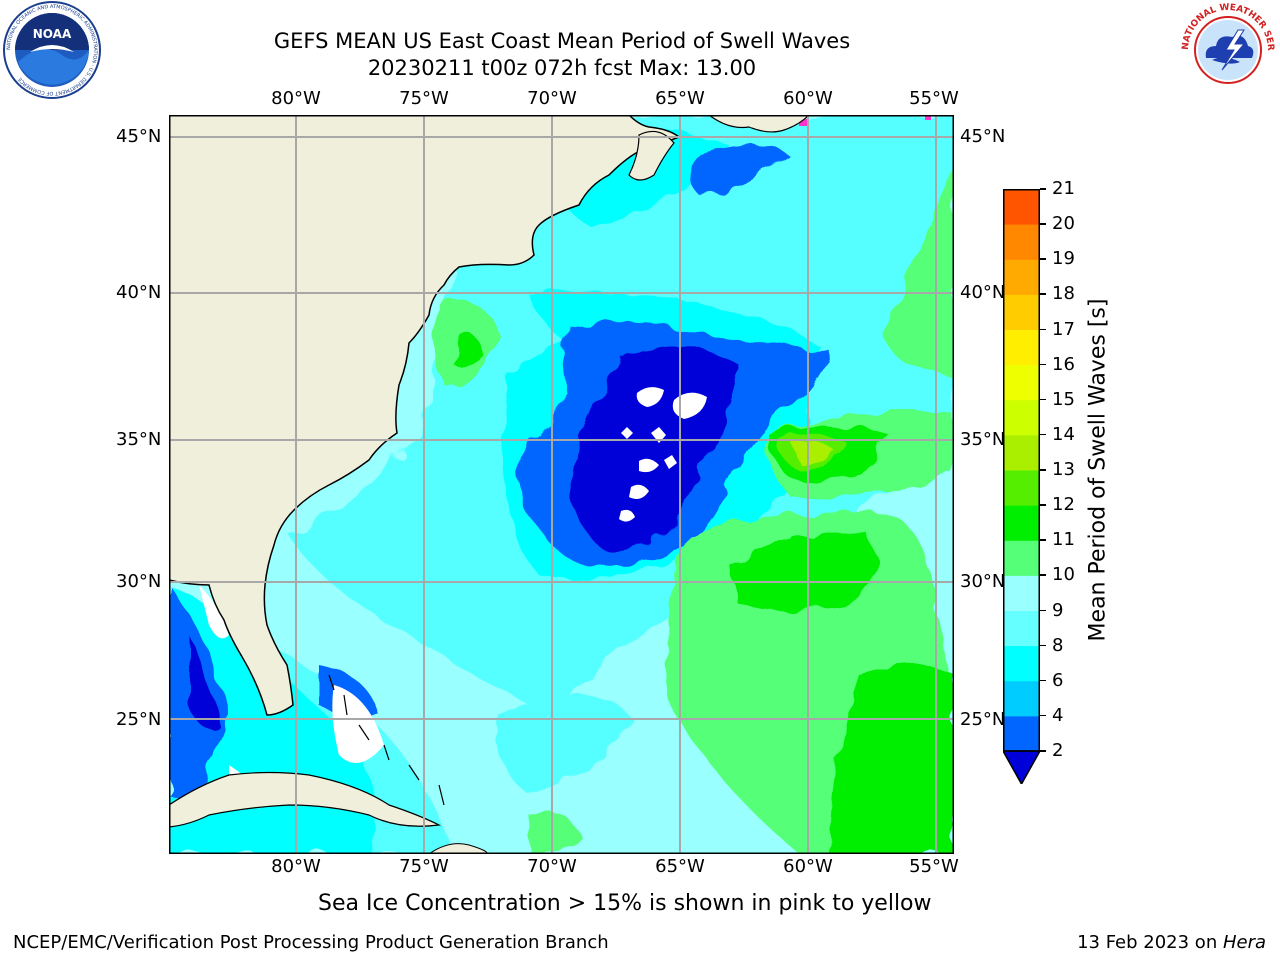  Describe the element at coordinates (1063, 469) in the screenshot. I see `colorbar-tick-label: 13` at that location.